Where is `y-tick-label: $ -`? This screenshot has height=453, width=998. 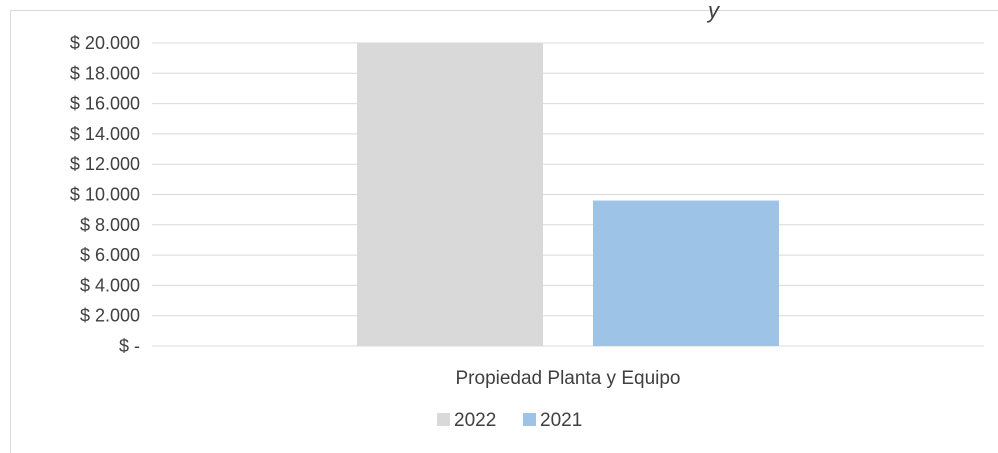 y-tick-label: $ - is located at coordinates (129, 346).